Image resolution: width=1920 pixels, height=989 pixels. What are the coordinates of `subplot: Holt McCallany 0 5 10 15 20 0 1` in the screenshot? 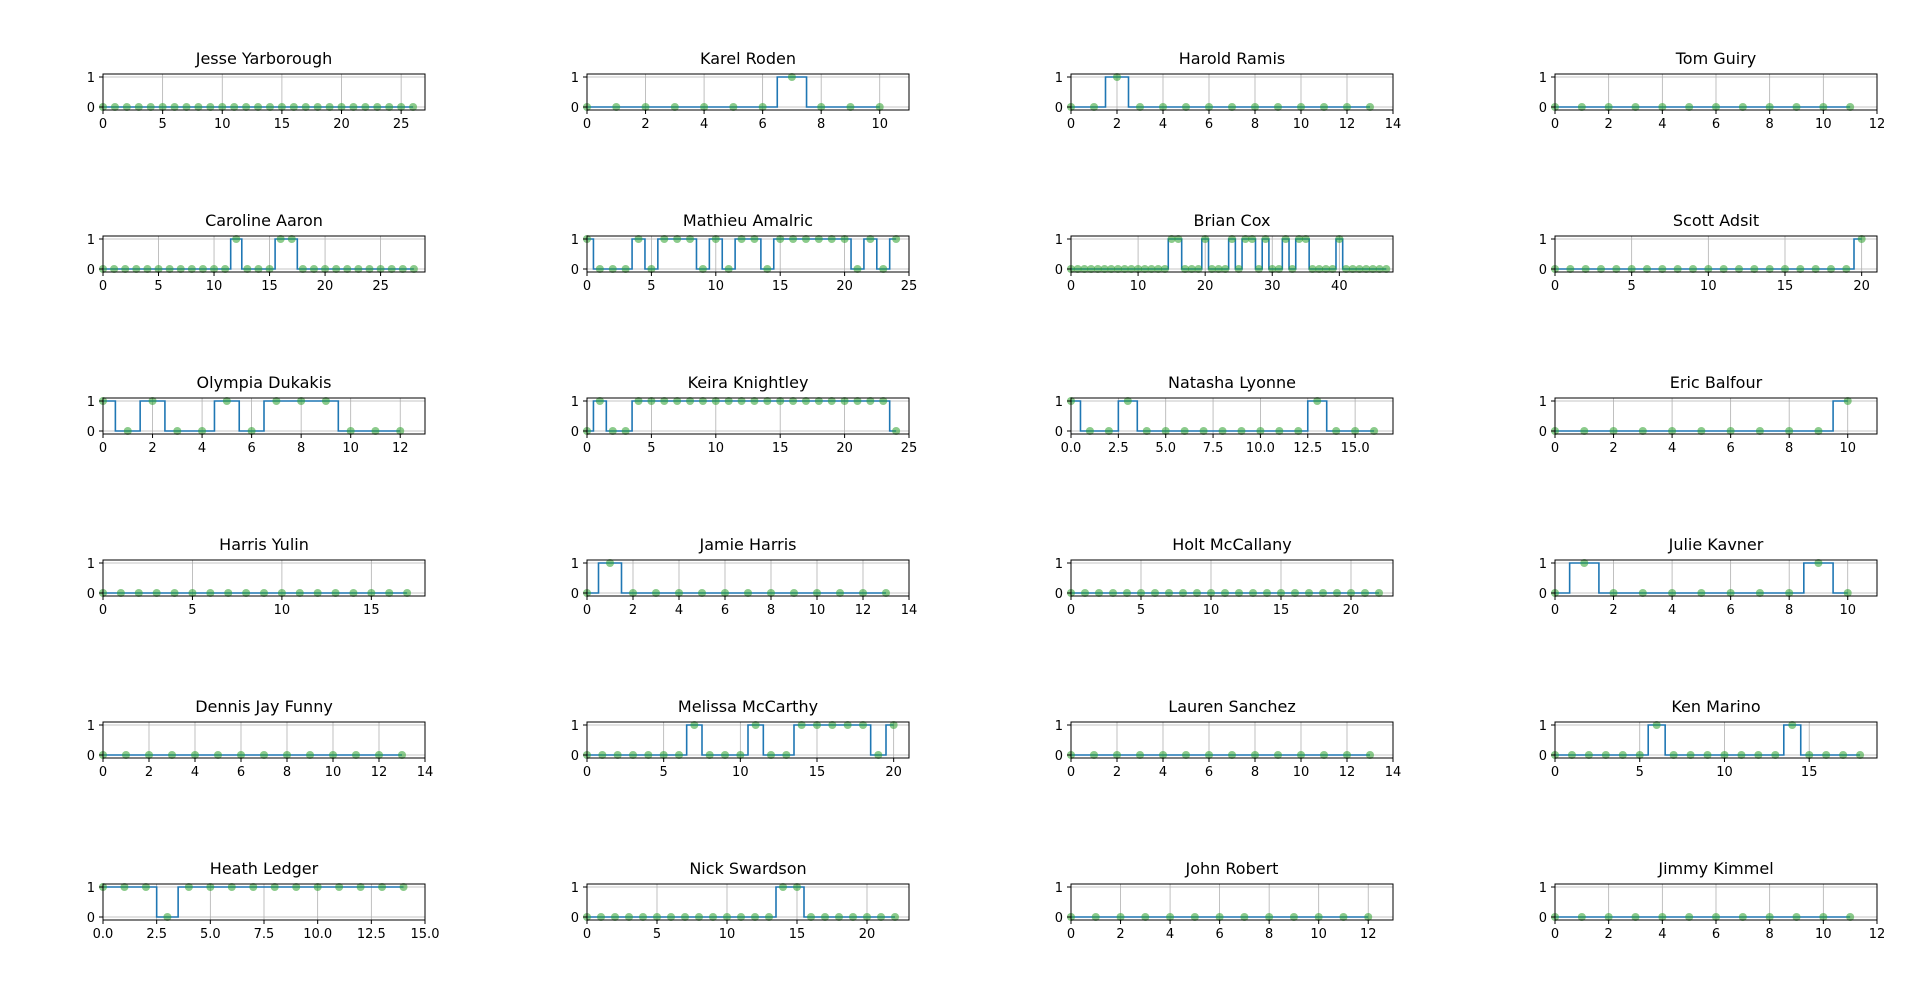 It's located at (1224, 576).